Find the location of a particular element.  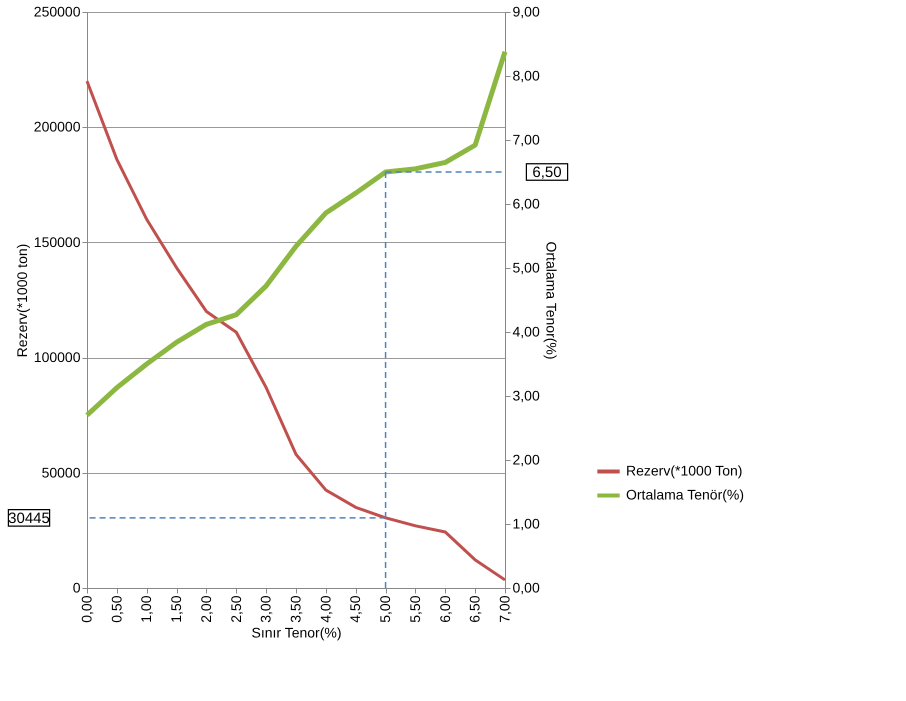

x-tick-label: 1,00 is located at coordinates (146, 609).